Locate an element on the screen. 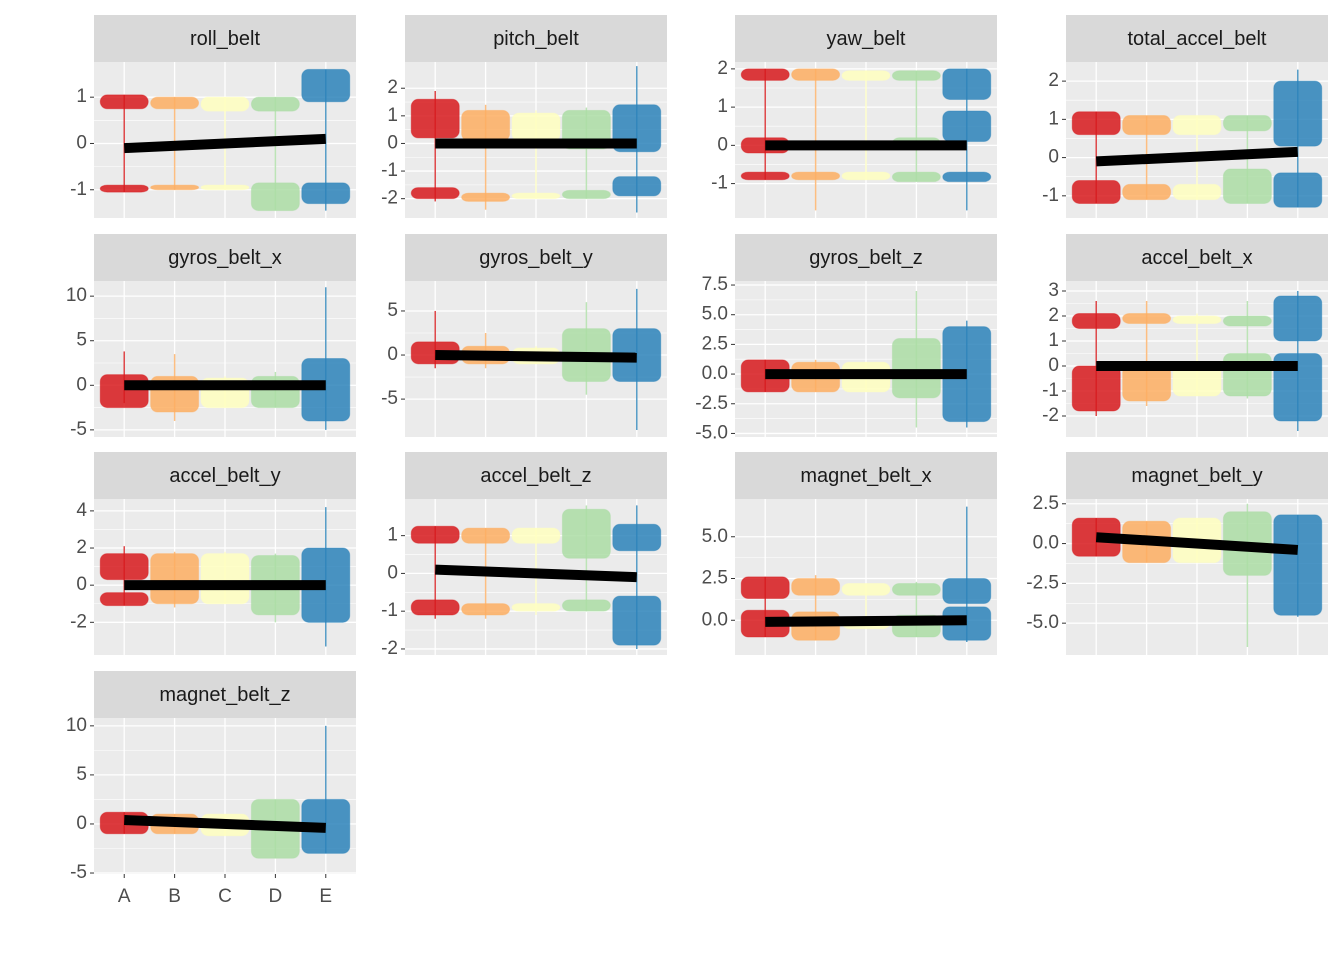  facet-title: gyros_belt_y is located at coordinates (535, 258).